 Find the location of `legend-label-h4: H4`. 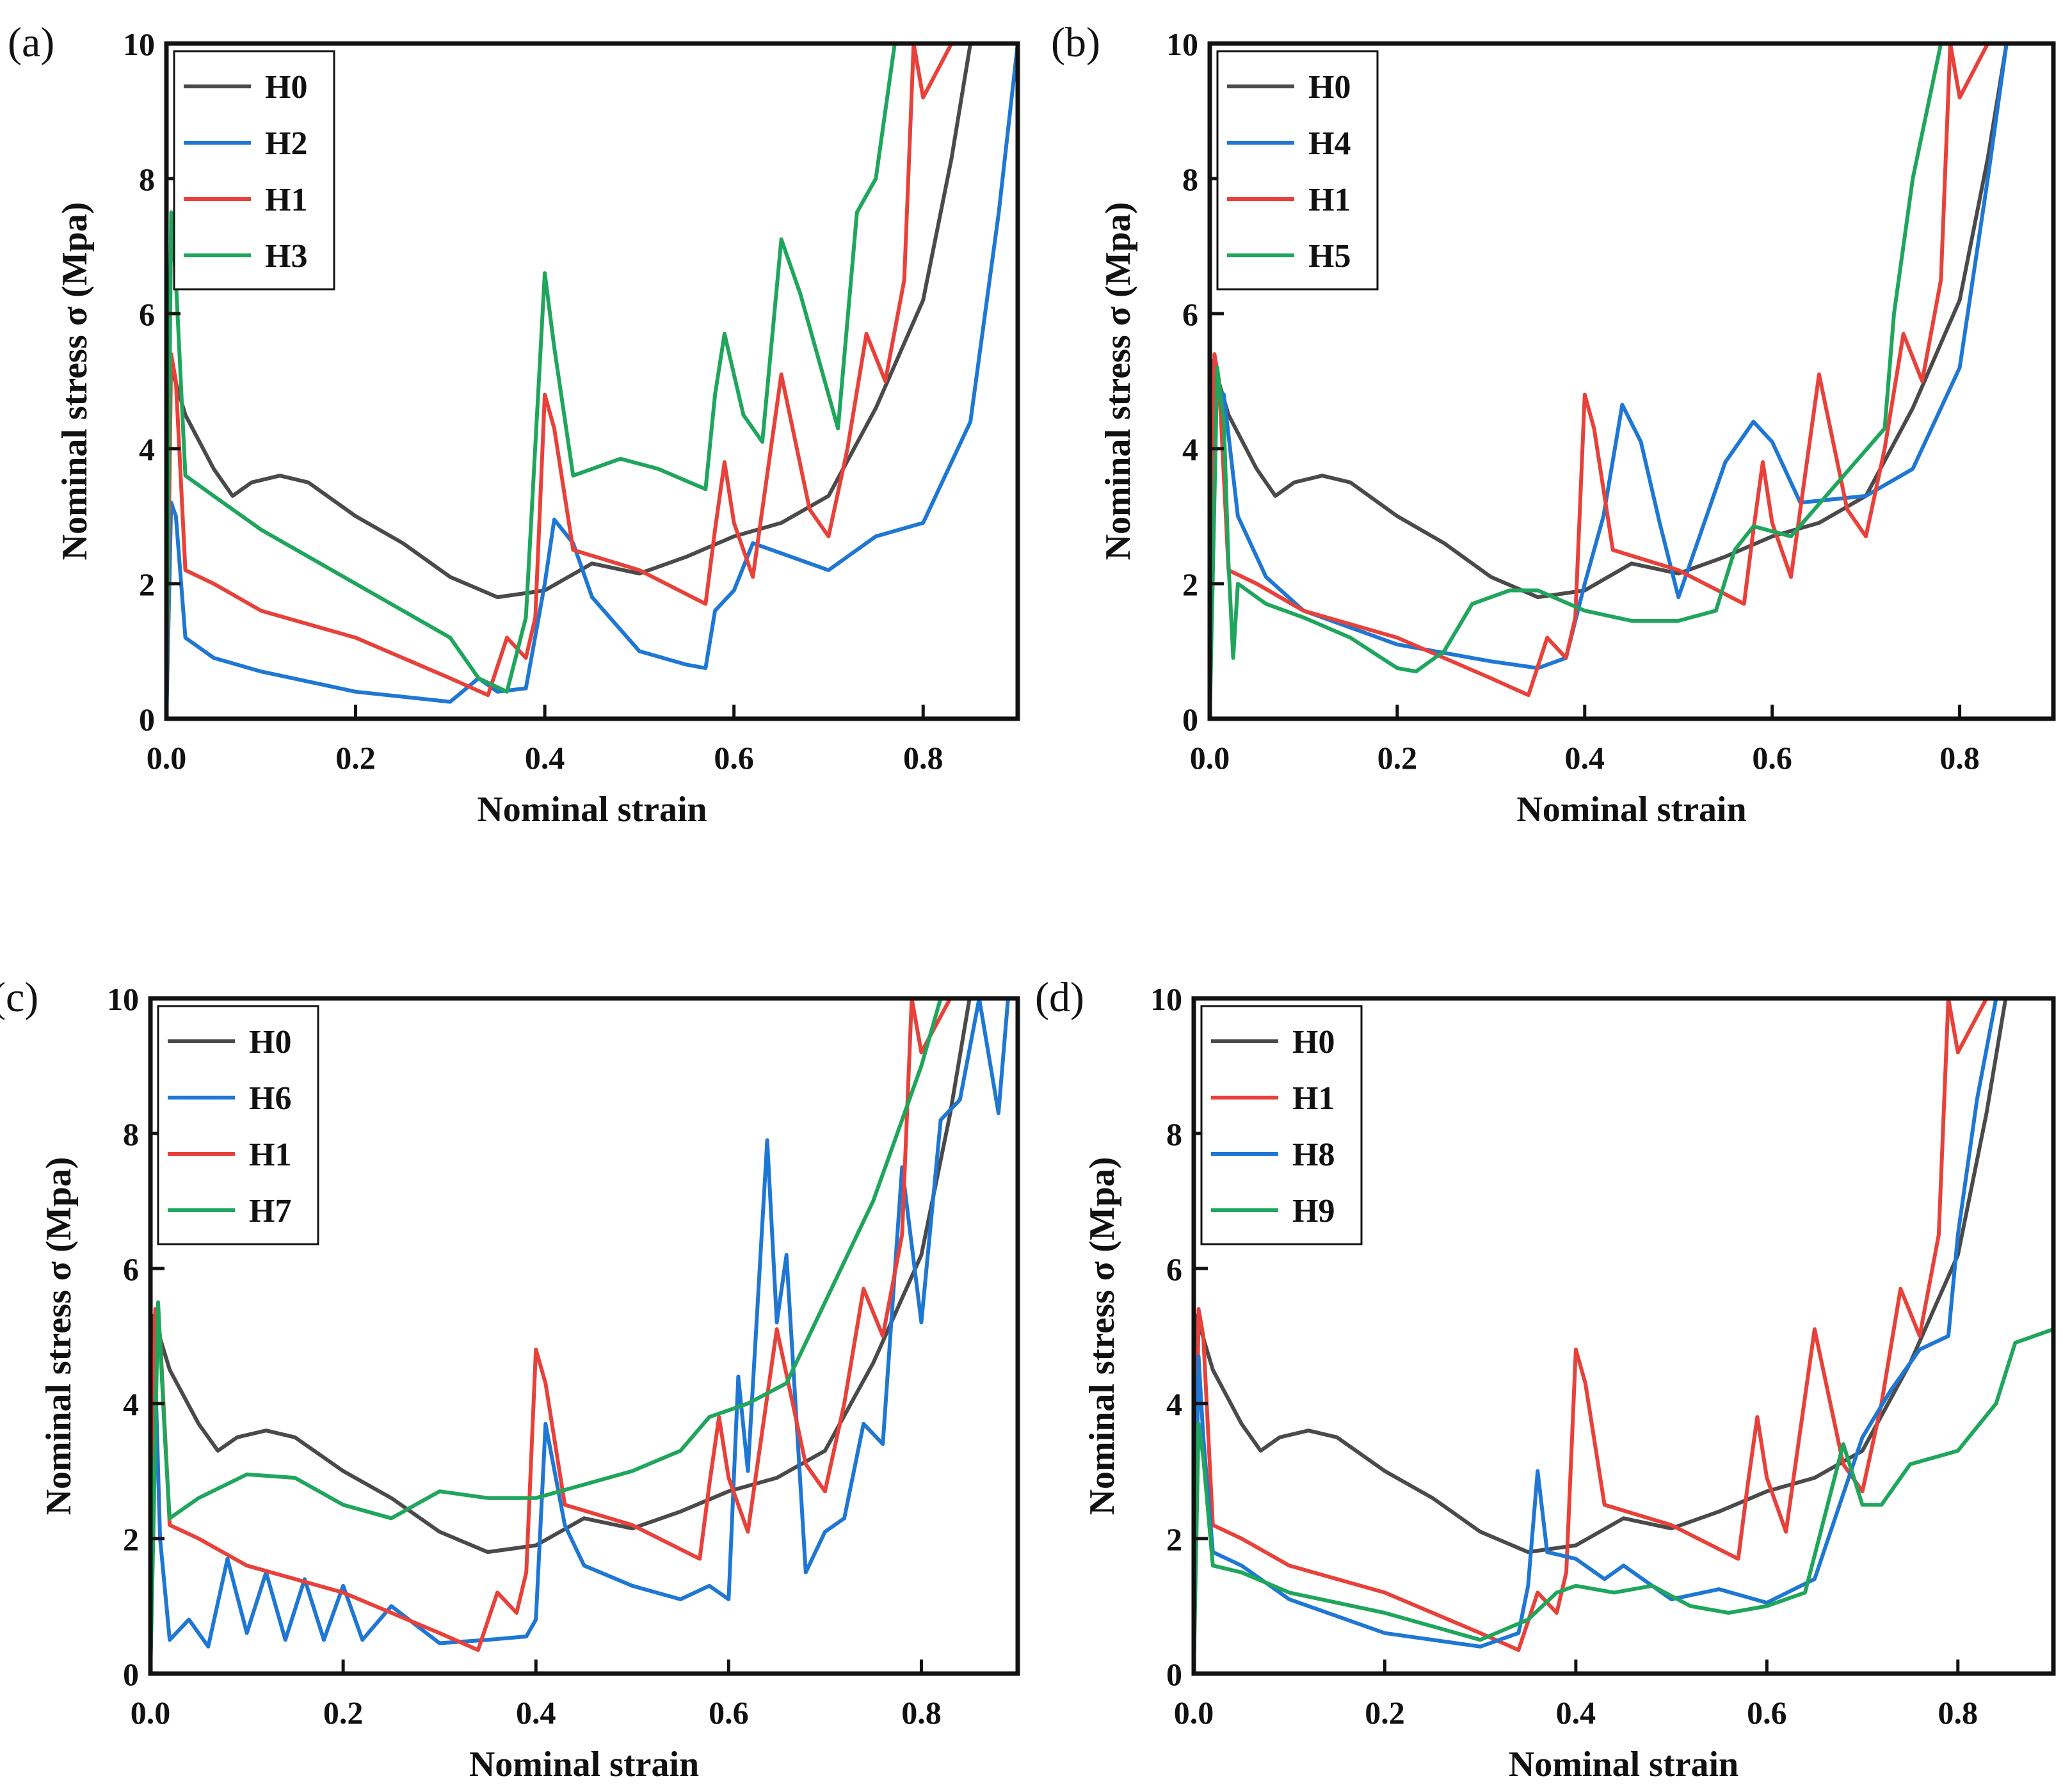

legend-label-h4: H4 is located at coordinates (1329, 143).